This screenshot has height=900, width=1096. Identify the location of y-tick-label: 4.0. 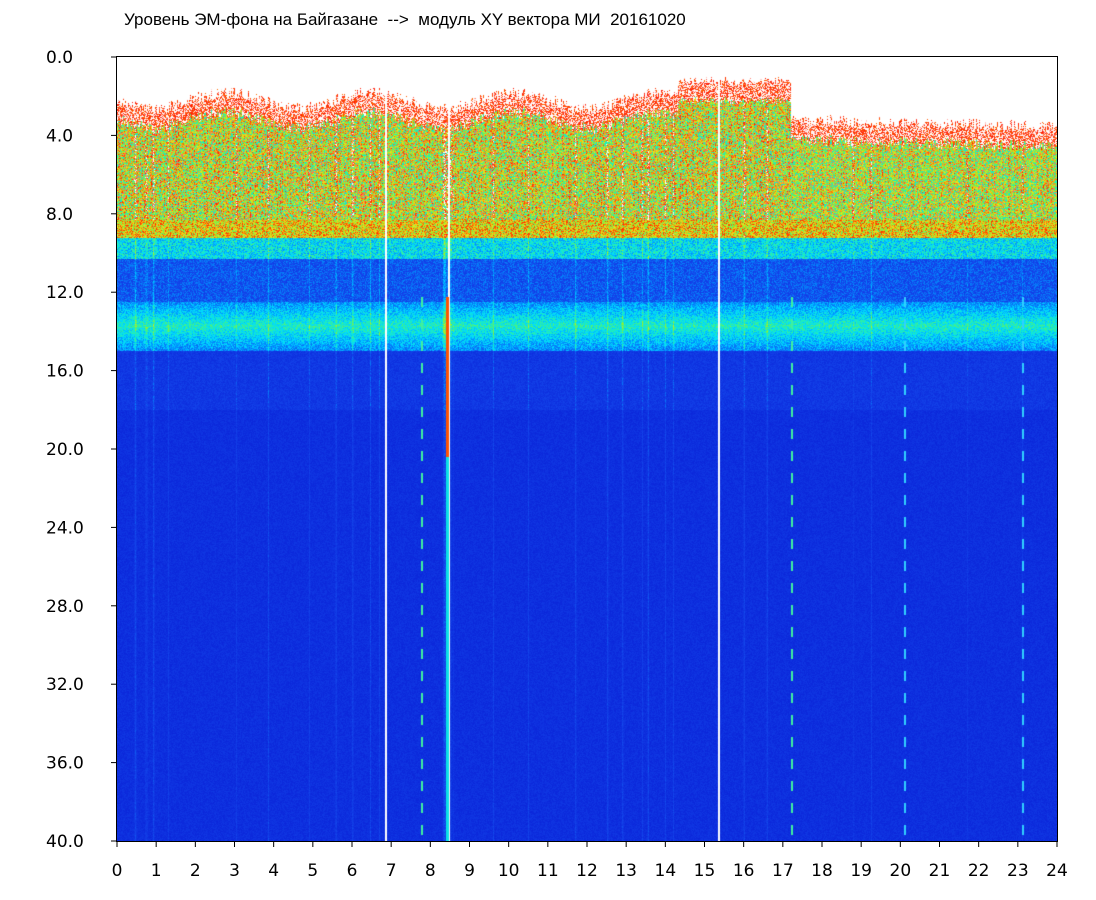
(59, 136).